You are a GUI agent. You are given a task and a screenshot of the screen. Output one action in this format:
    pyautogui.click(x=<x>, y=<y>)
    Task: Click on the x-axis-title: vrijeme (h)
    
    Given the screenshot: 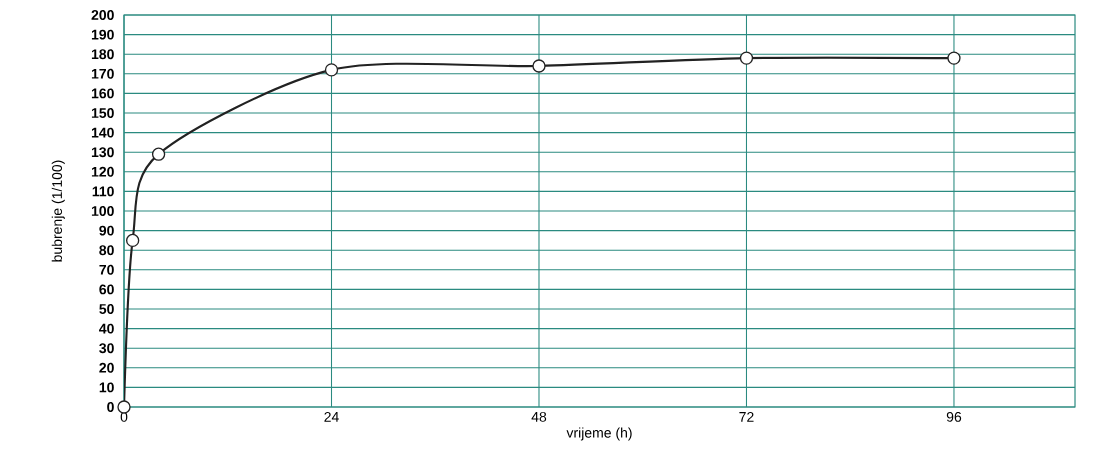 What is the action you would take?
    pyautogui.click(x=599, y=434)
    